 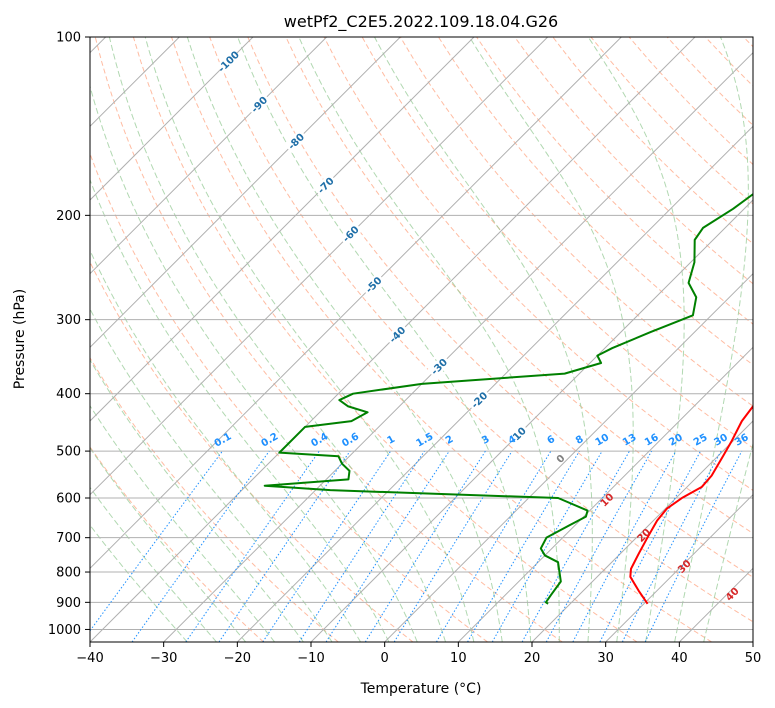 What do you see at coordinates (68, 573) in the screenshot?
I see `y-tick-label: 800` at bounding box center [68, 573].